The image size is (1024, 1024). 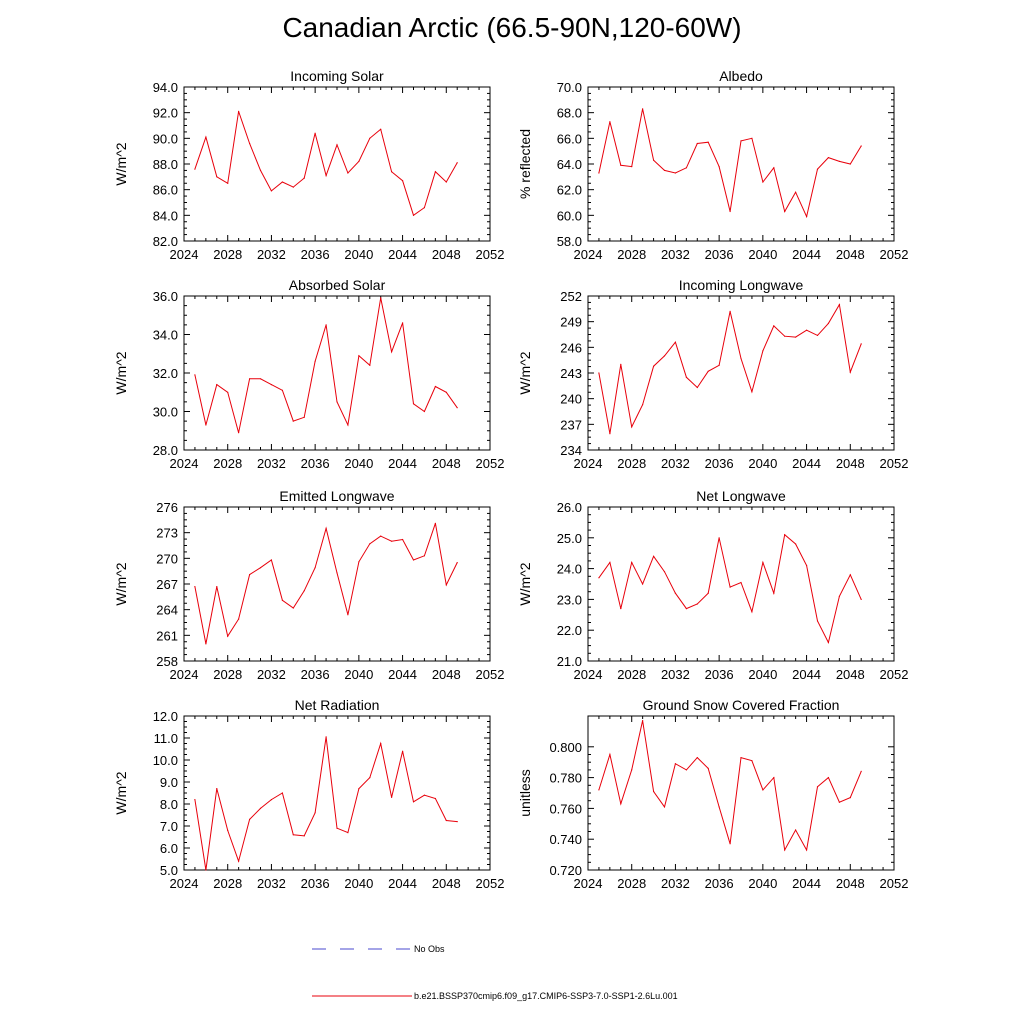 What do you see at coordinates (337, 285) in the screenshot?
I see `panel-title: Absorbed Solar` at bounding box center [337, 285].